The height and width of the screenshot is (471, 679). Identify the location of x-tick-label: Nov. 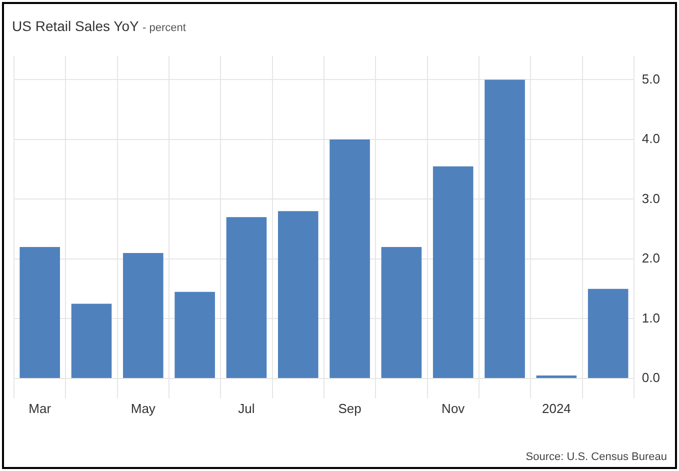
(454, 408).